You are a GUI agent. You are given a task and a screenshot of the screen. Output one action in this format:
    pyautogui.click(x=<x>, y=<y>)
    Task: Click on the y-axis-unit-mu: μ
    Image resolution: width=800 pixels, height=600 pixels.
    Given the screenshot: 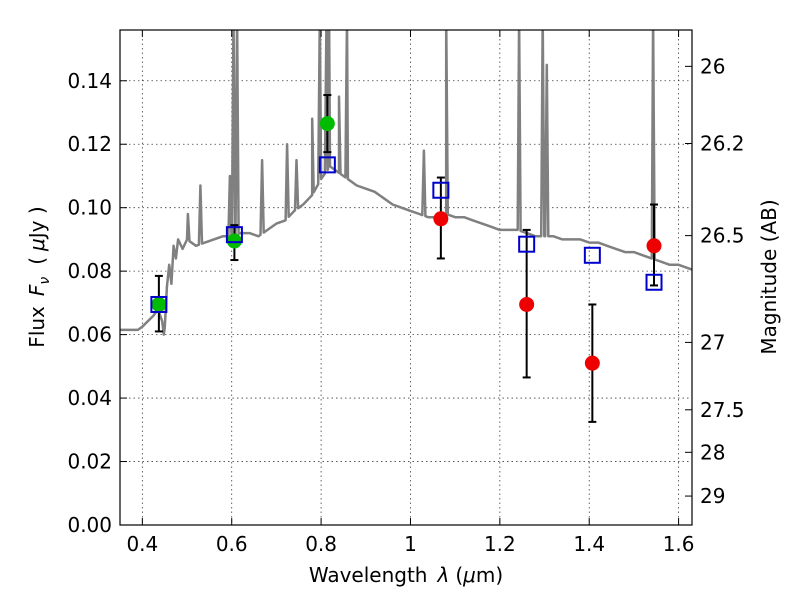 What is the action you would take?
    pyautogui.click(x=37, y=245)
    